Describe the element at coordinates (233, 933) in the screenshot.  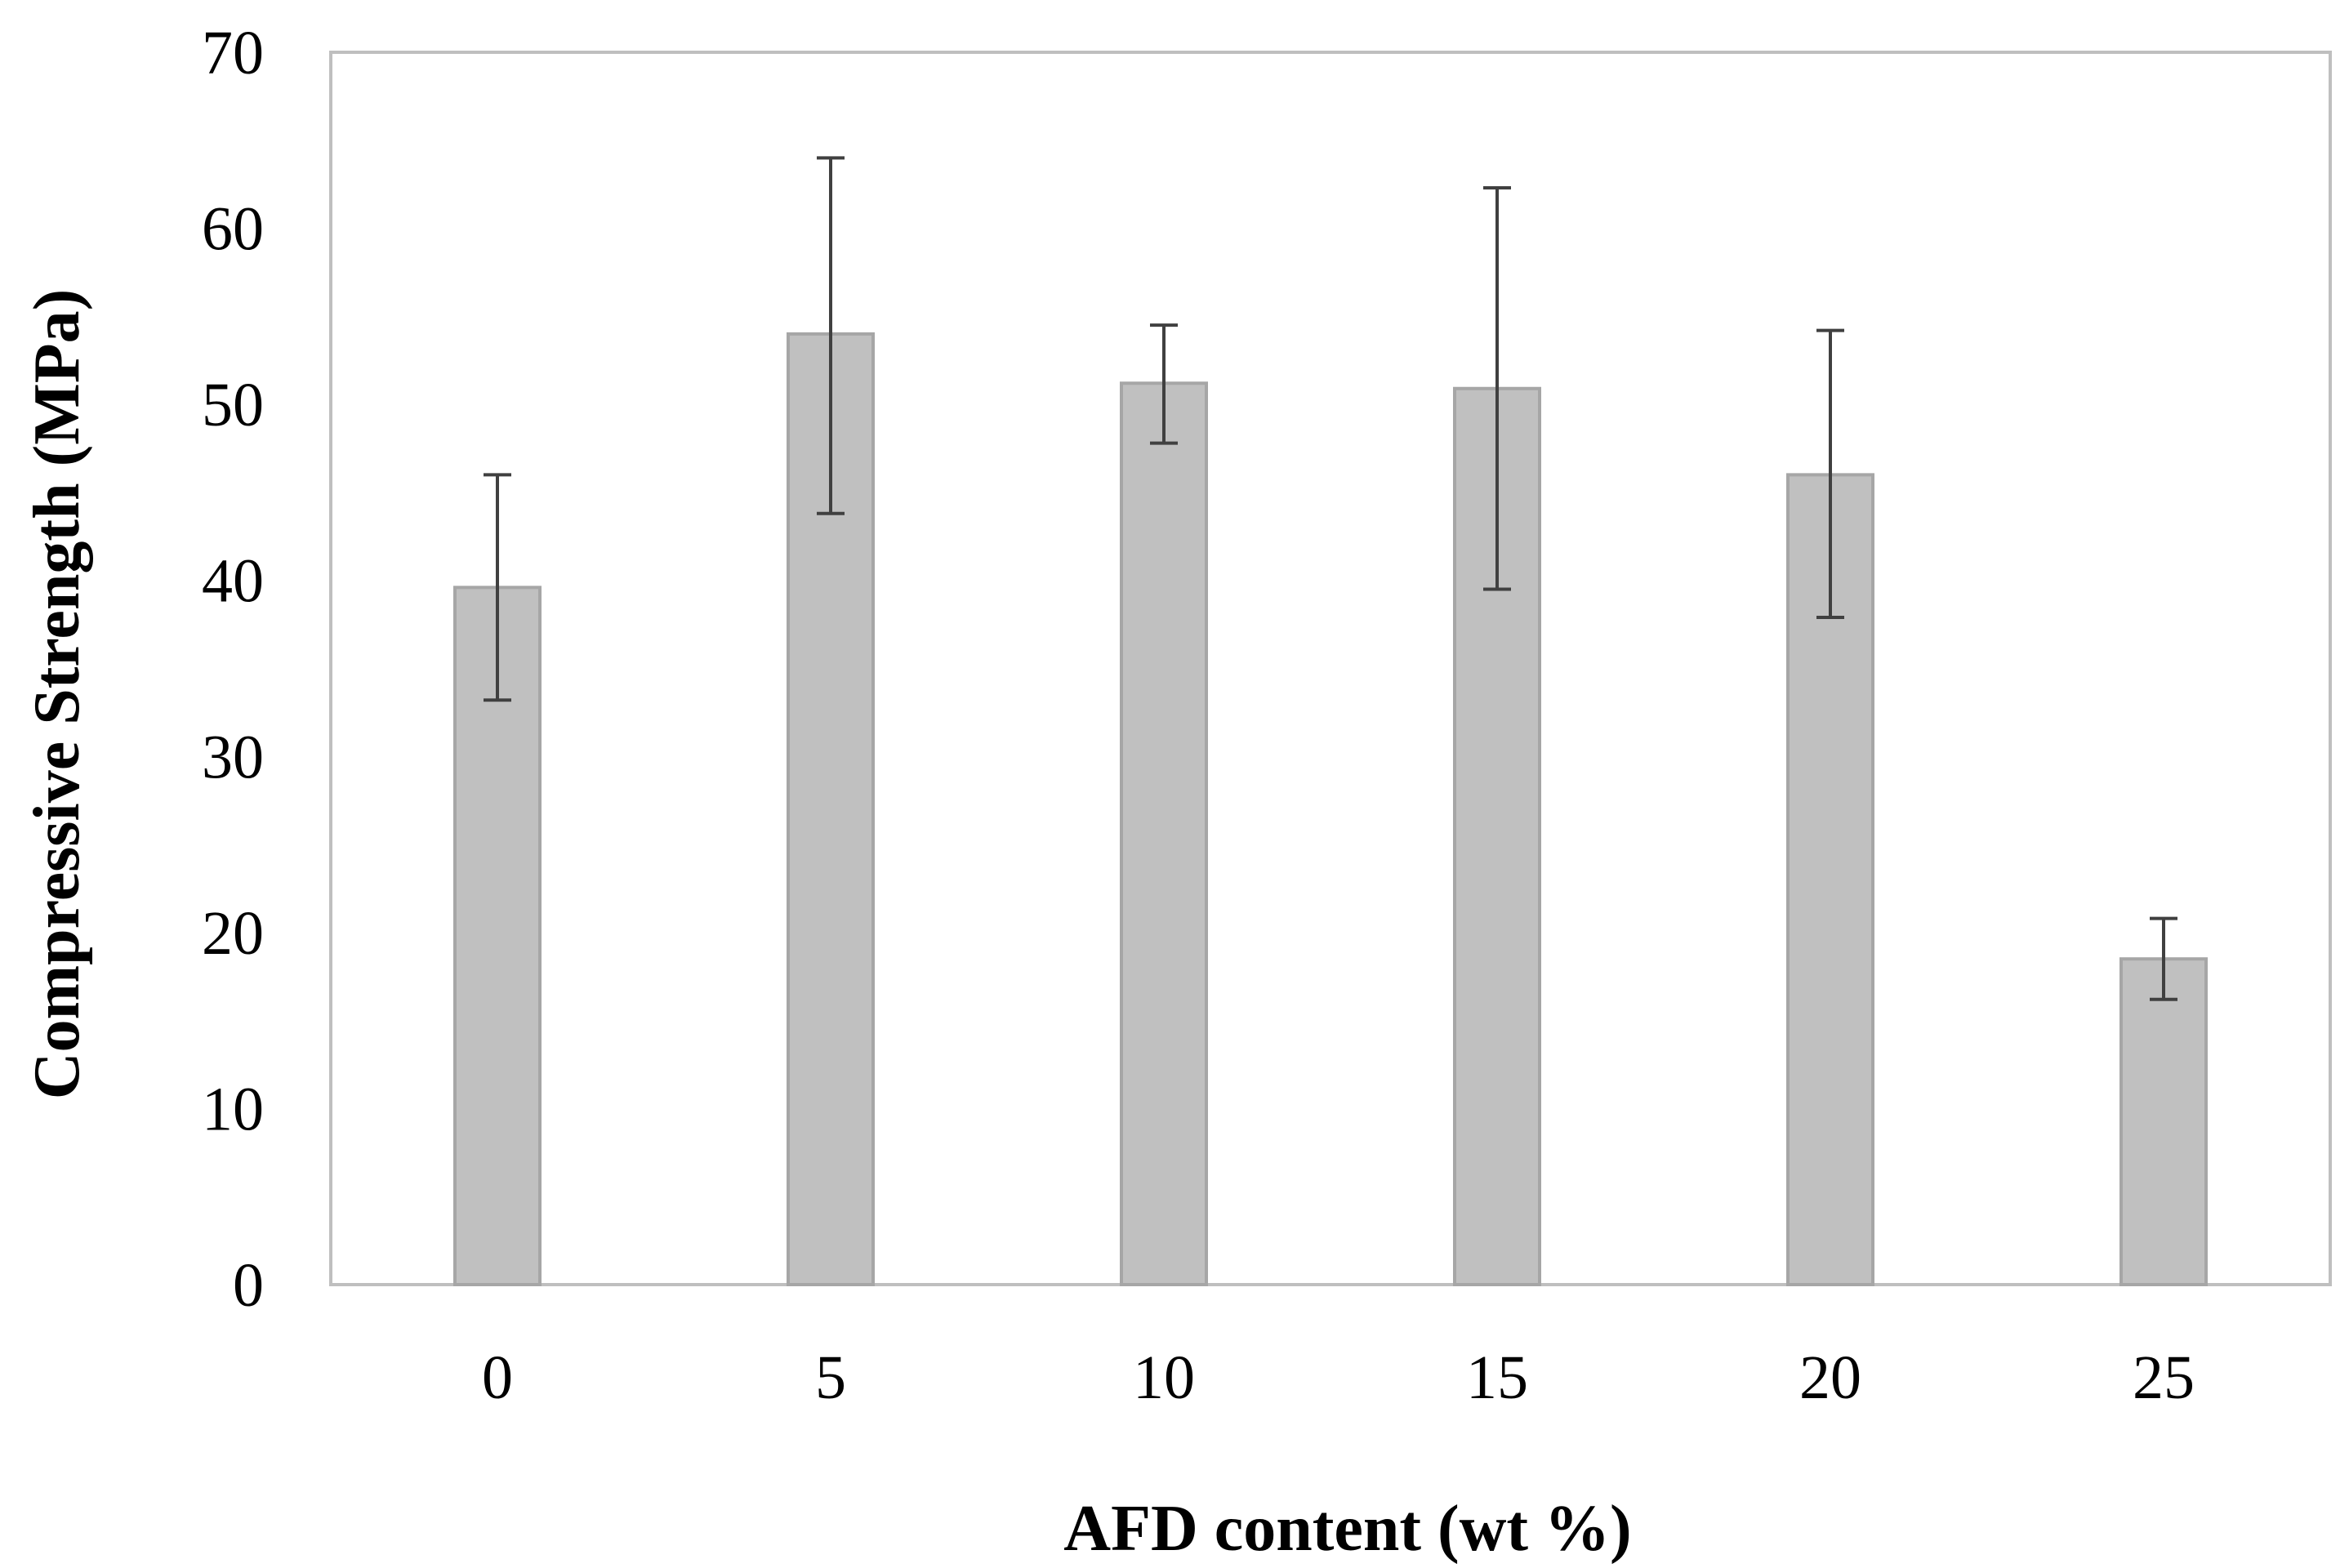
I see `y-tick-label: 20` at that location.